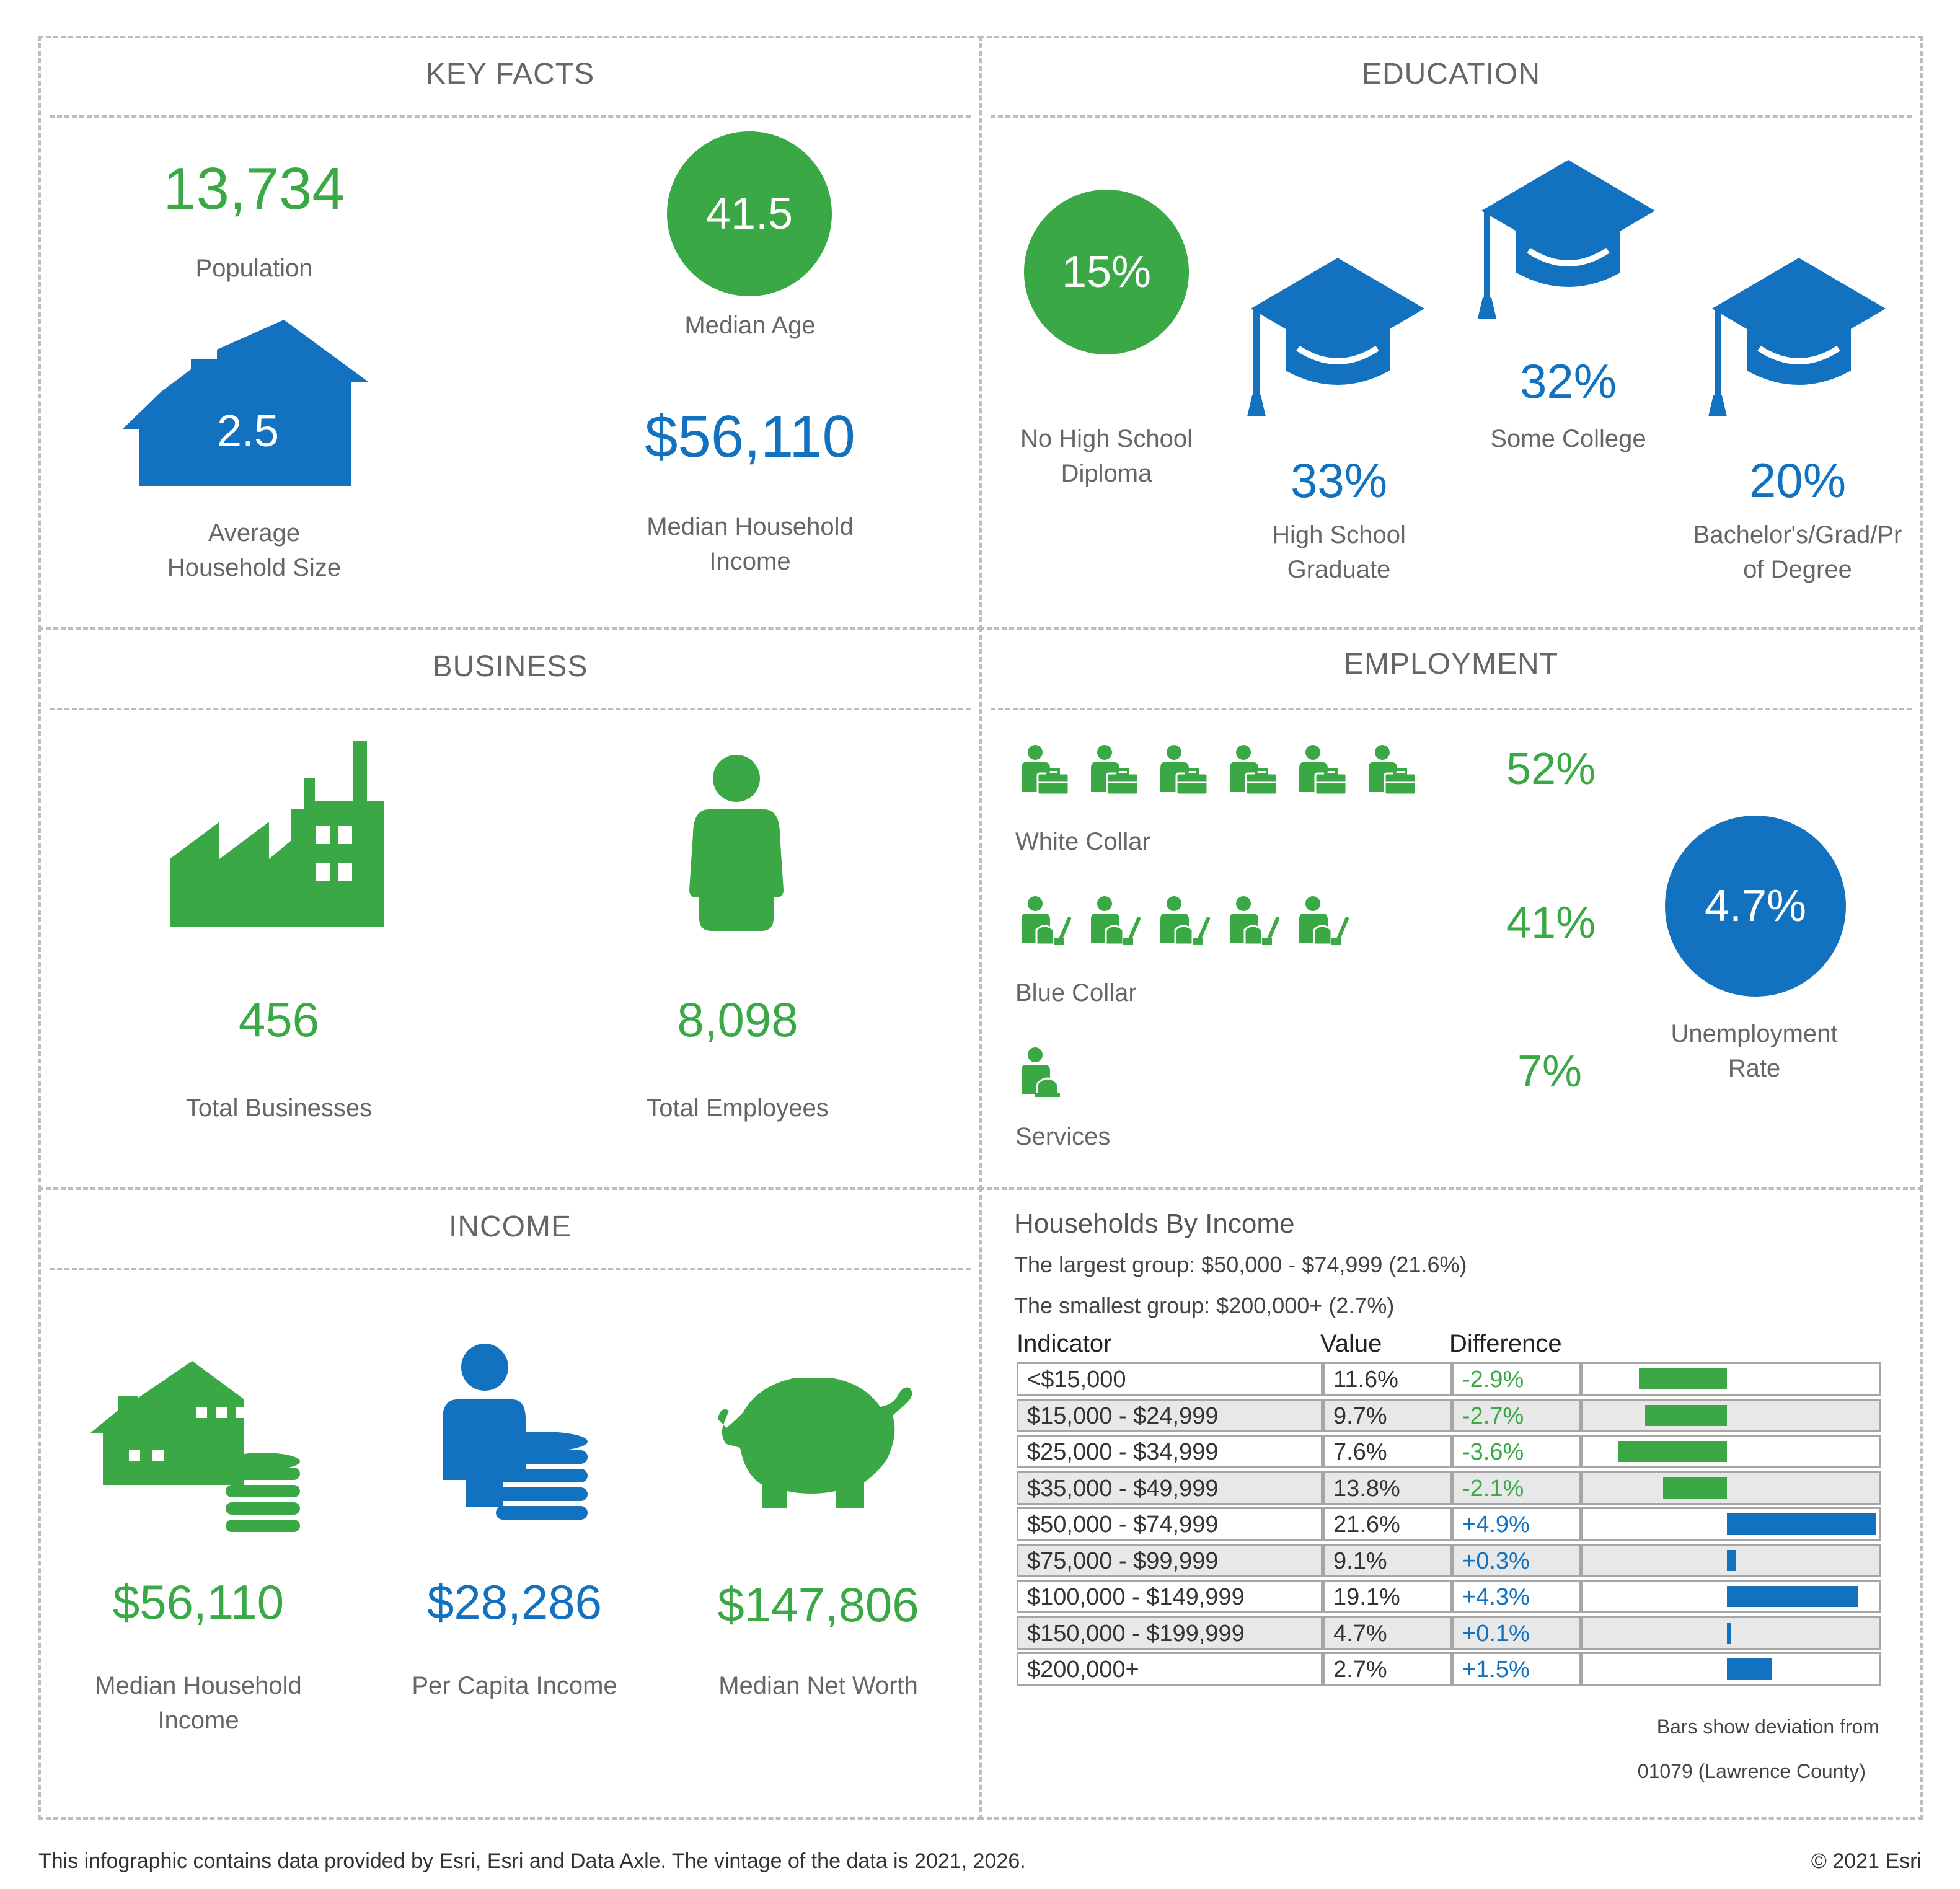  Describe the element at coordinates (1170, 1524) in the screenshot. I see `indicator-cell: $50,000 - $74,999` at that location.